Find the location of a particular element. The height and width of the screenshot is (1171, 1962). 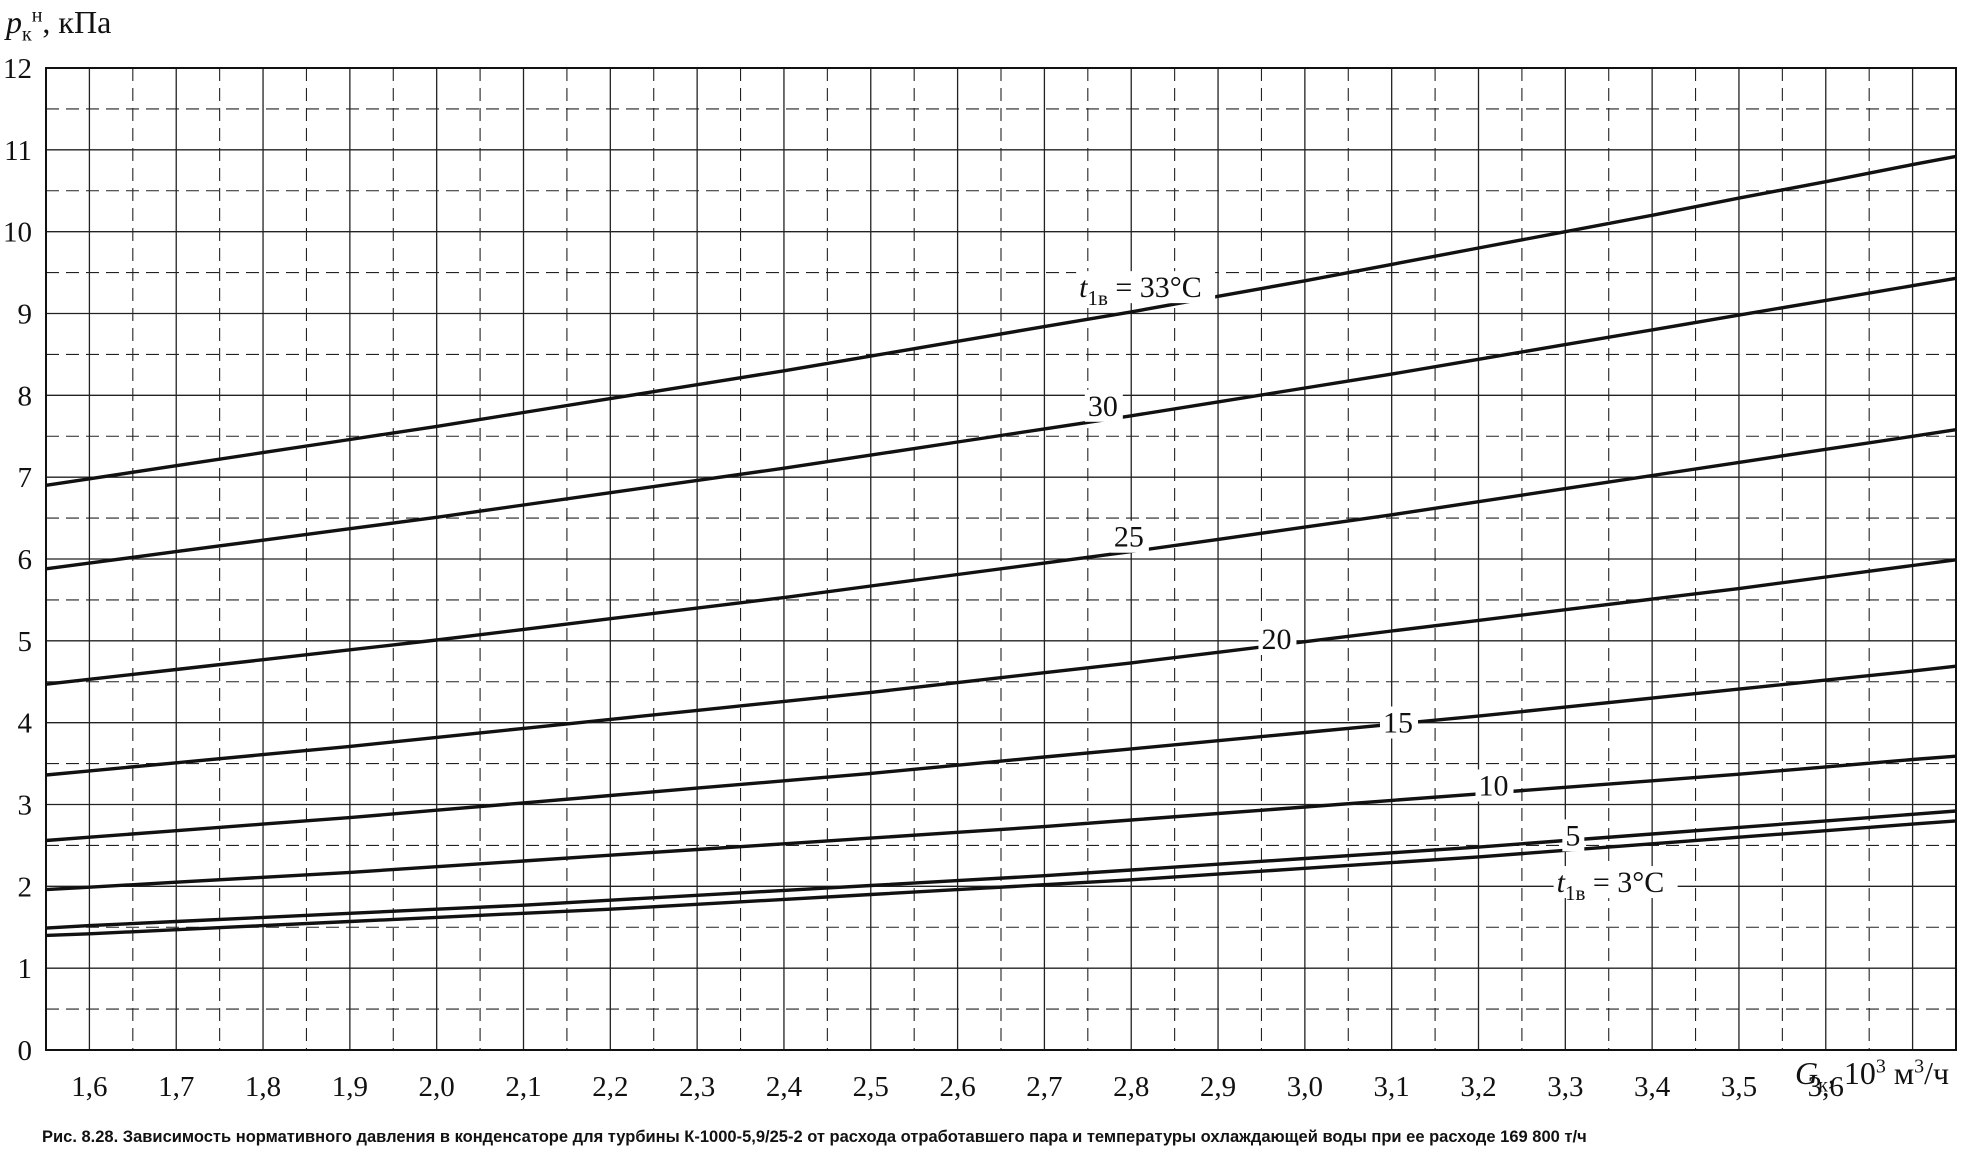

x-tick-label: 2,9 is located at coordinates (1218, 1087).